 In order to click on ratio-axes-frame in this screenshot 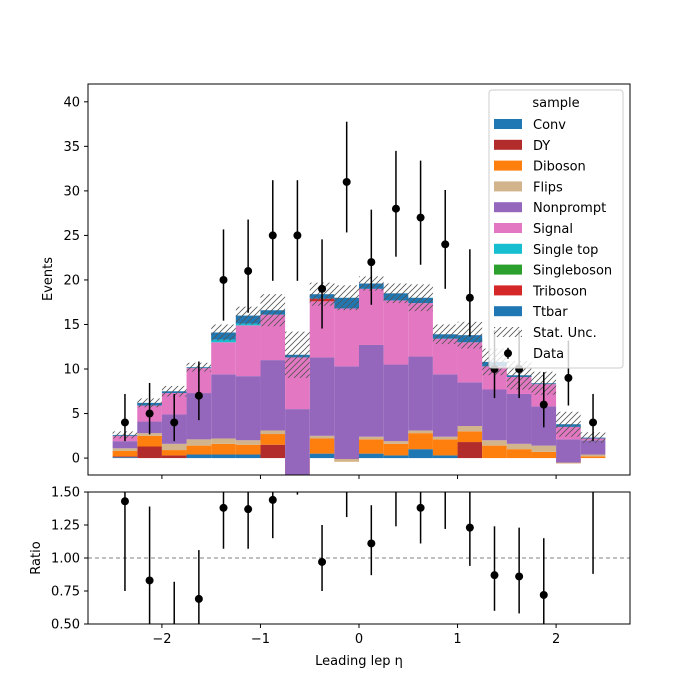, I will do `click(359, 558)`.